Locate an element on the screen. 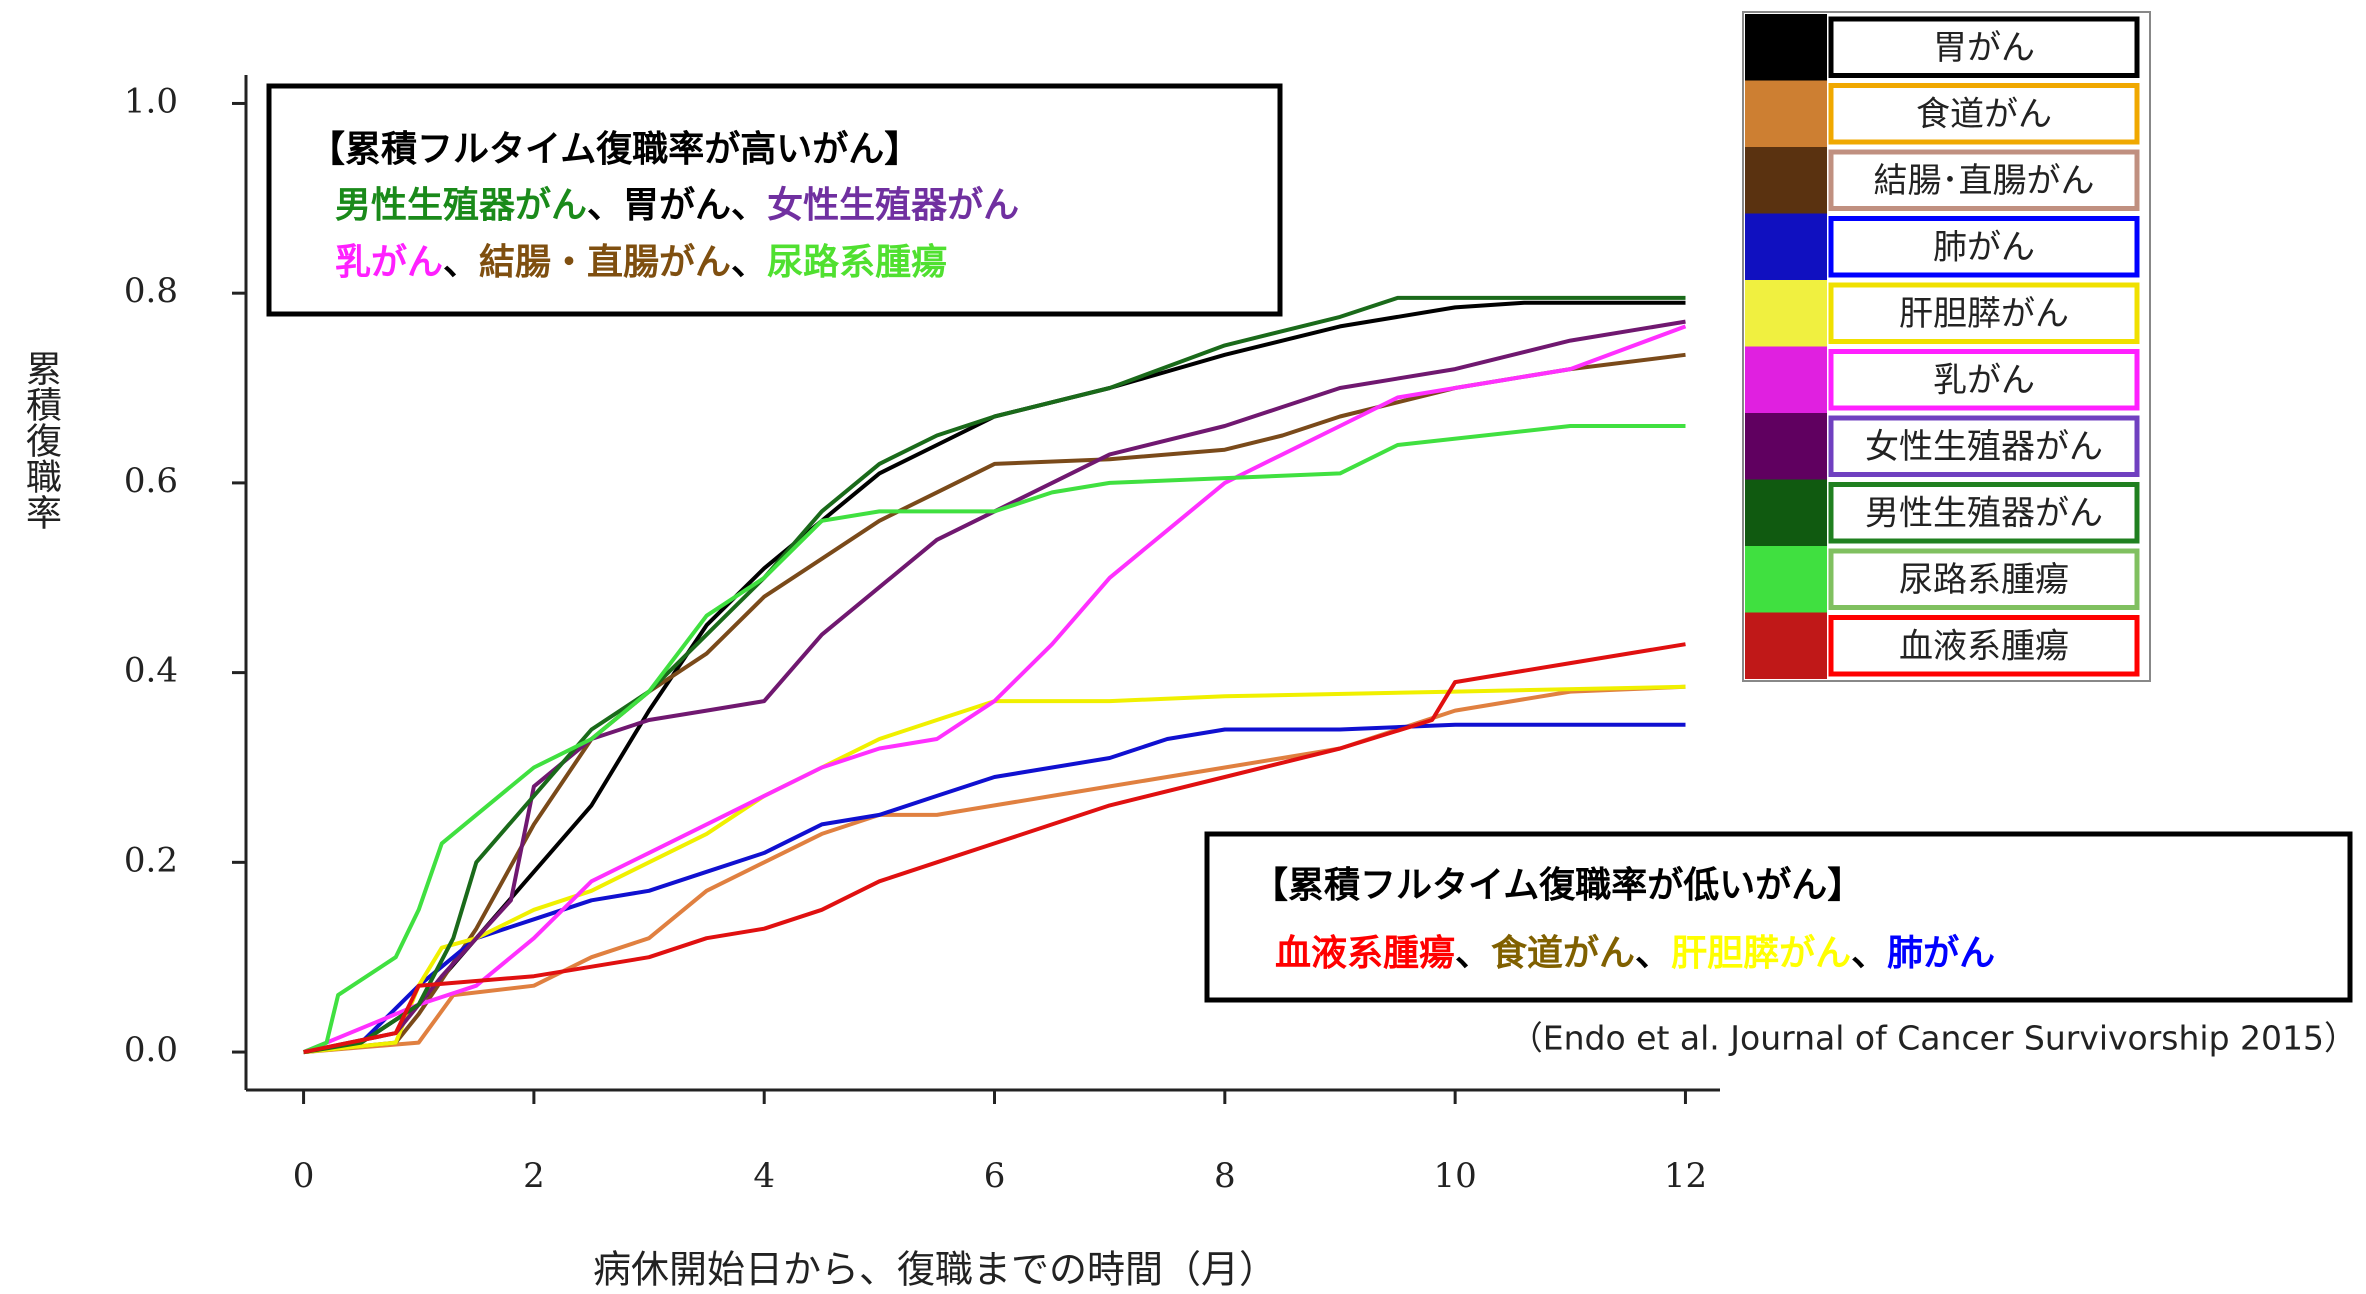  annotation-text: 肝胆膵がん is located at coordinates (1761, 953).